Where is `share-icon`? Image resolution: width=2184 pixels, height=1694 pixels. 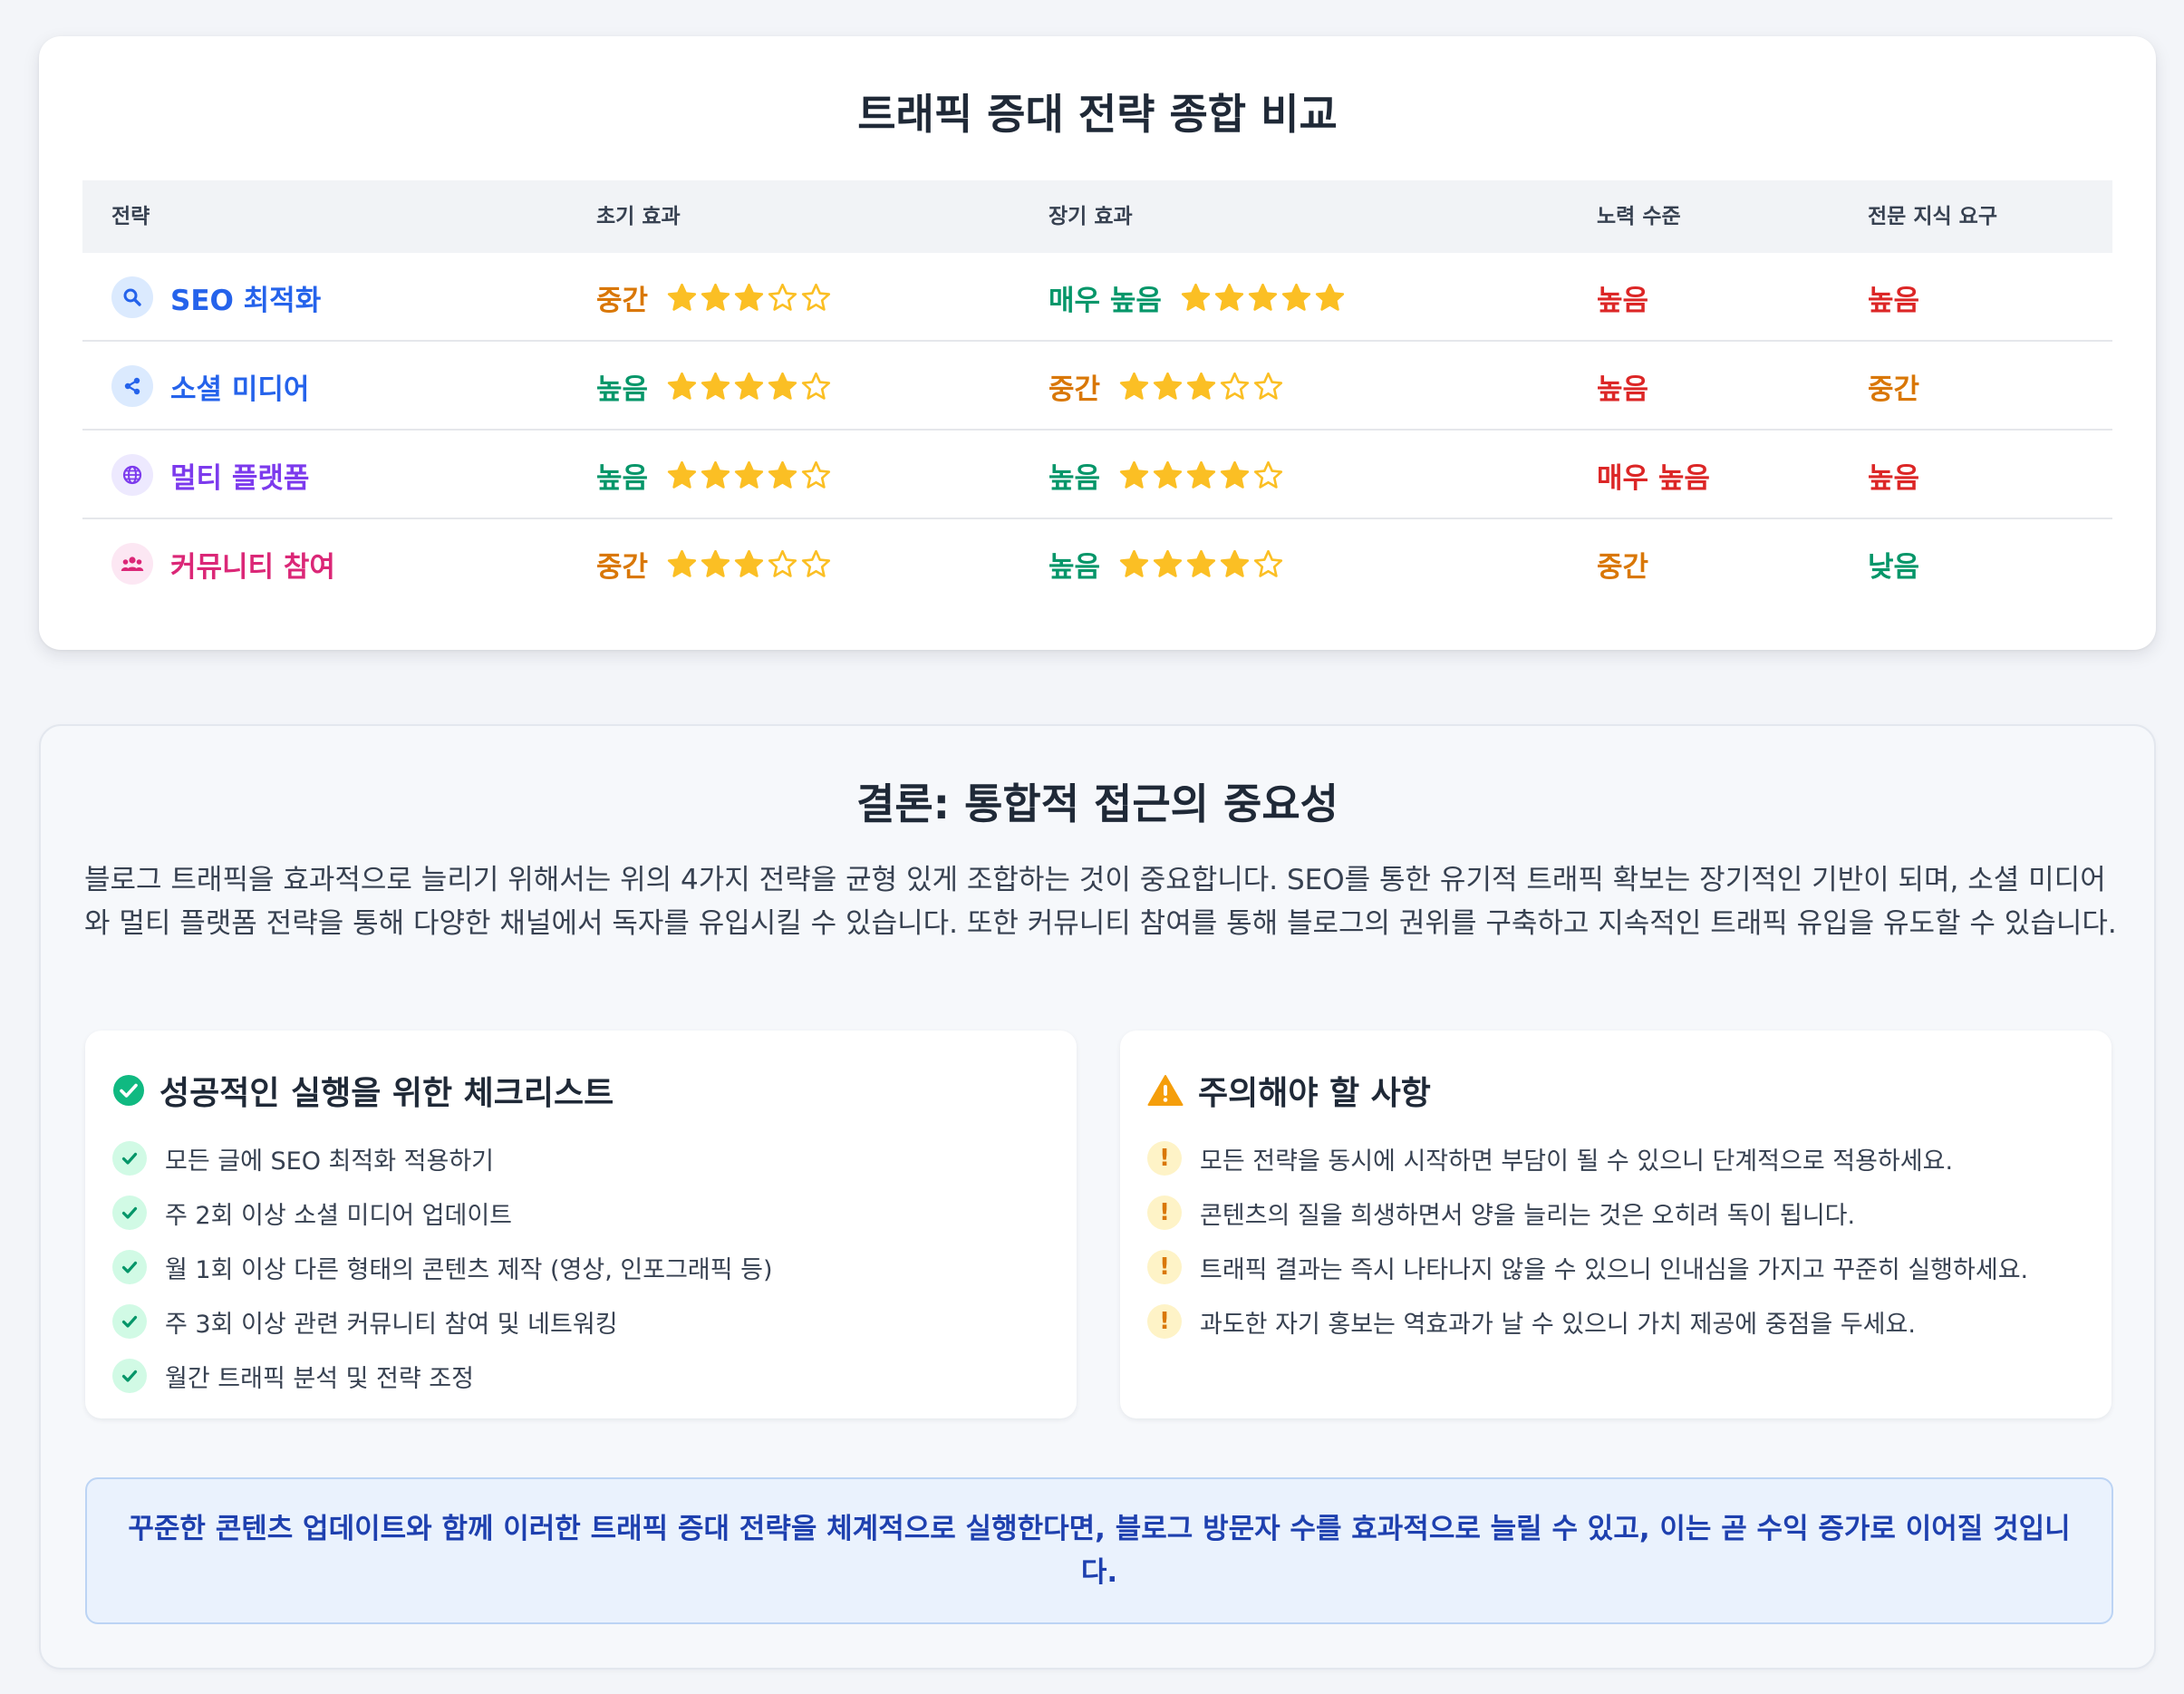
share-icon is located at coordinates (132, 386).